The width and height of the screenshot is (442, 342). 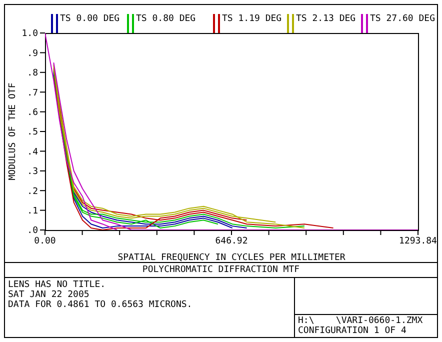 I want to click on legend-label: TS 1.19 DEG, so click(x=252, y=19).